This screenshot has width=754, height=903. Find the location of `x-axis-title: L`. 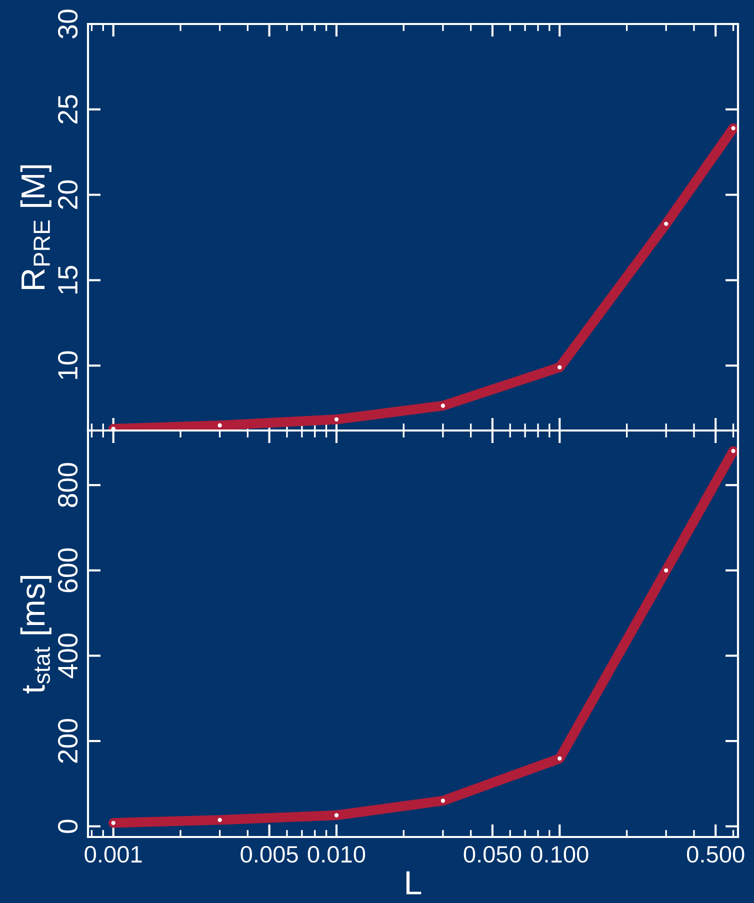

x-axis-title: L is located at coordinates (414, 882).